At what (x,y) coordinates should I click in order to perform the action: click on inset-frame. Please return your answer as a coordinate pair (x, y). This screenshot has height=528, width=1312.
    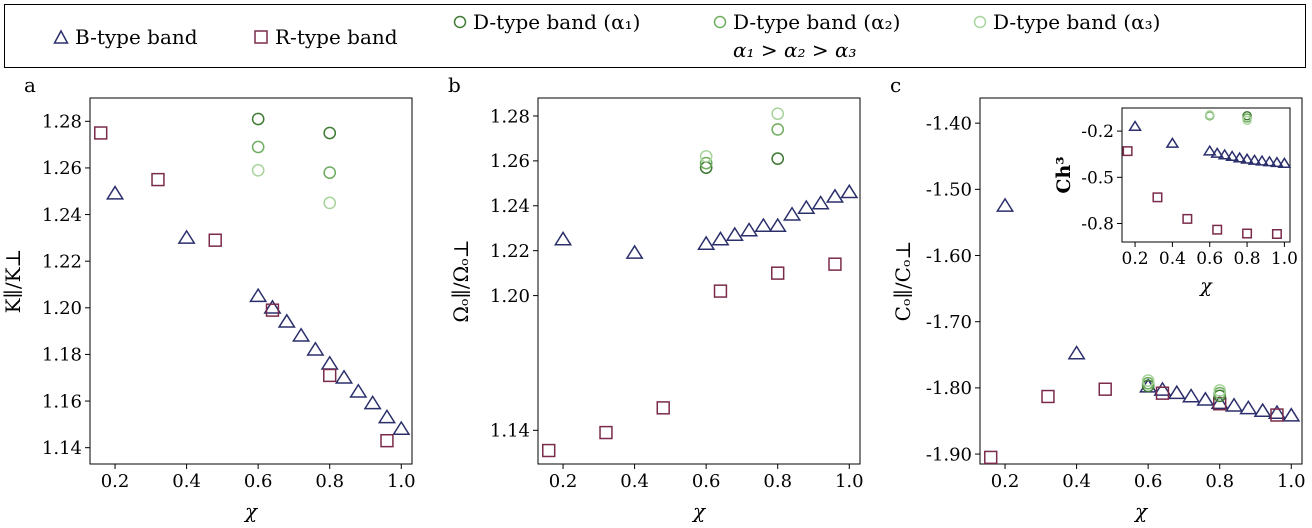
    Looking at the image, I should click on (1206, 175).